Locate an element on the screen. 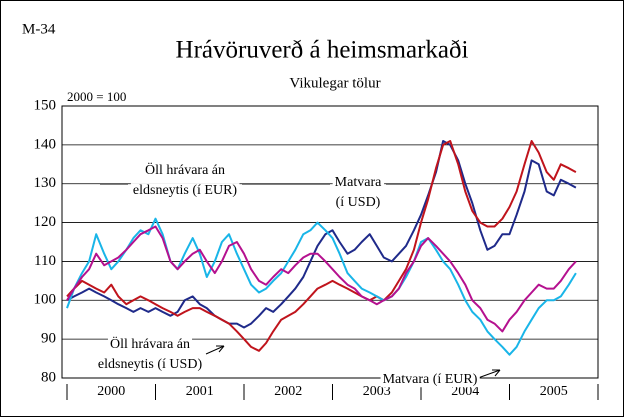 The width and height of the screenshot is (624, 417). series-label: Matvara is located at coordinates (358, 182).